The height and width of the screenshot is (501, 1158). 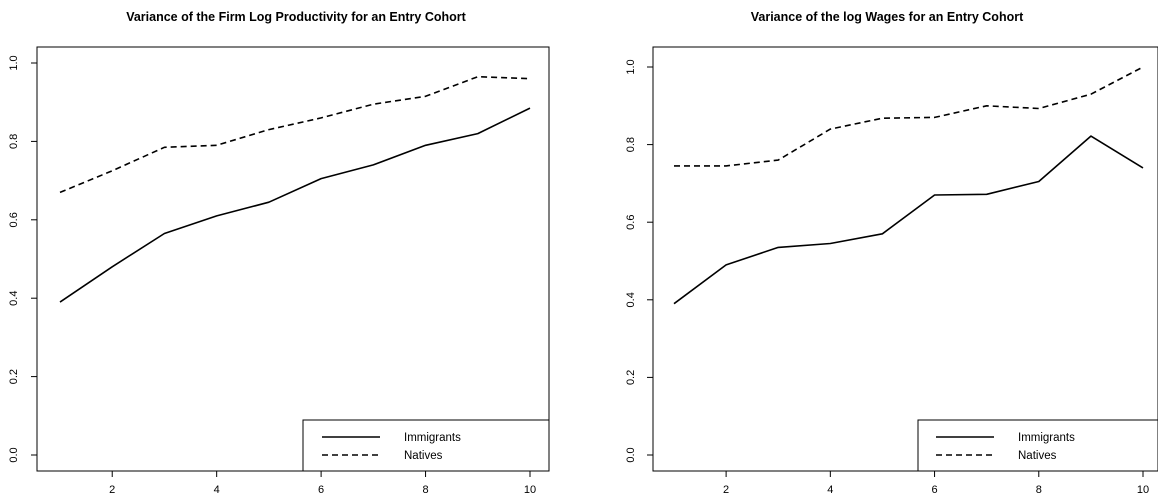 I want to click on series-line-immigrants, so click(x=908, y=220).